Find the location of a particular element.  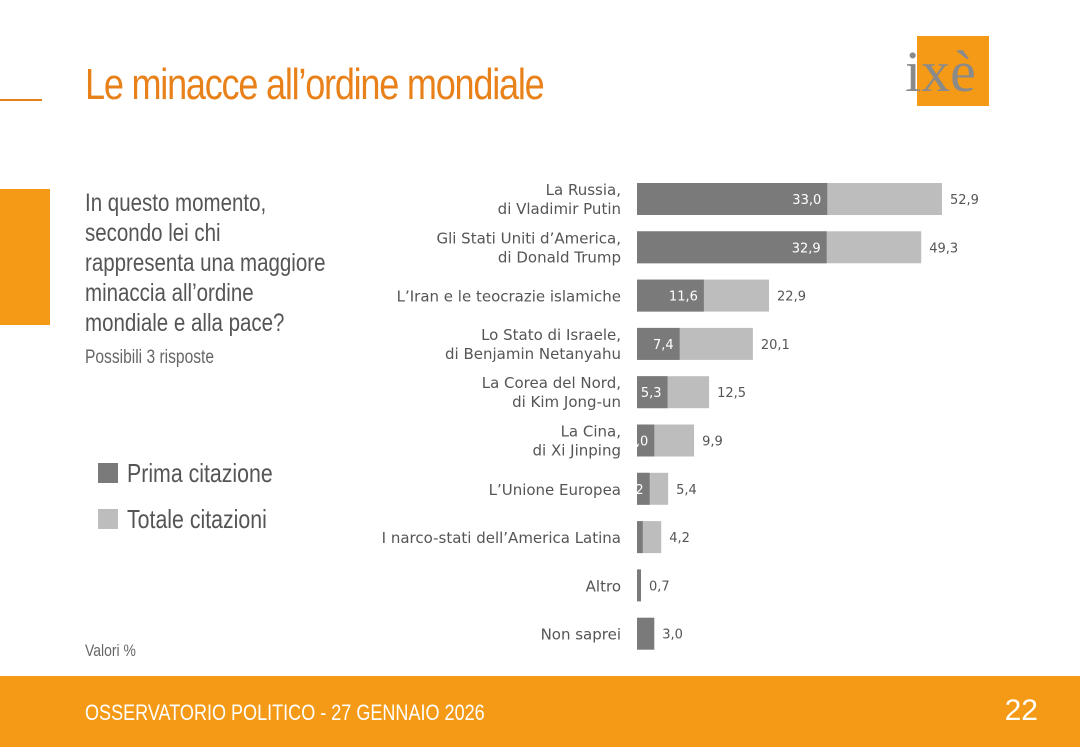

label-first-2: 11,6 is located at coordinates (683, 297).